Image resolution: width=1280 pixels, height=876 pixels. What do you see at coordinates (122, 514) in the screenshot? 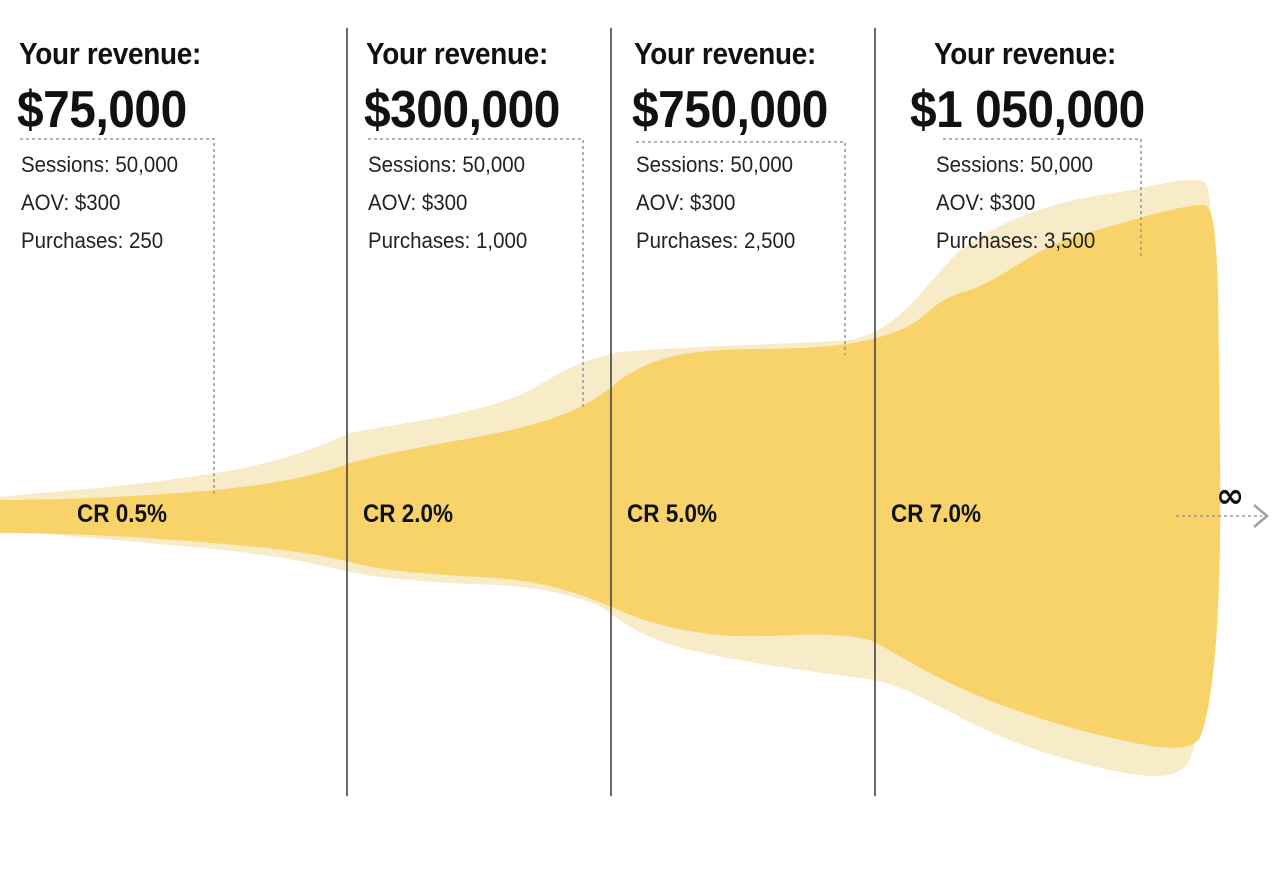
I see `cr-label-stage-1: CR 0.5%` at bounding box center [122, 514].